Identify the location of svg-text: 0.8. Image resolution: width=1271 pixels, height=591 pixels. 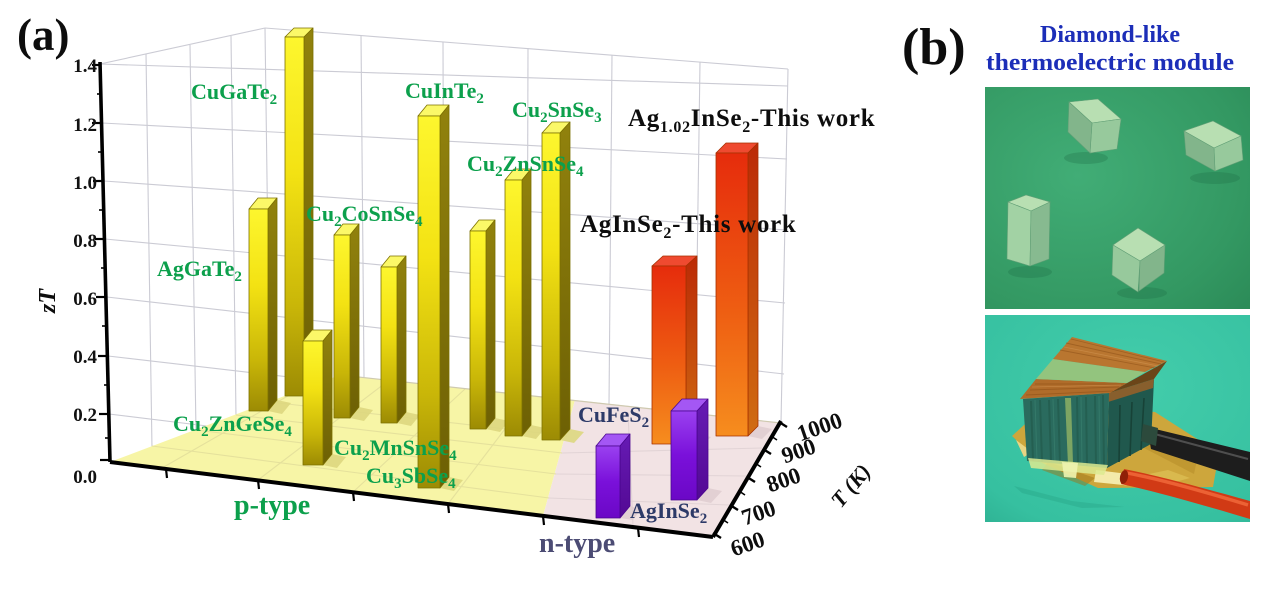
(85, 241).